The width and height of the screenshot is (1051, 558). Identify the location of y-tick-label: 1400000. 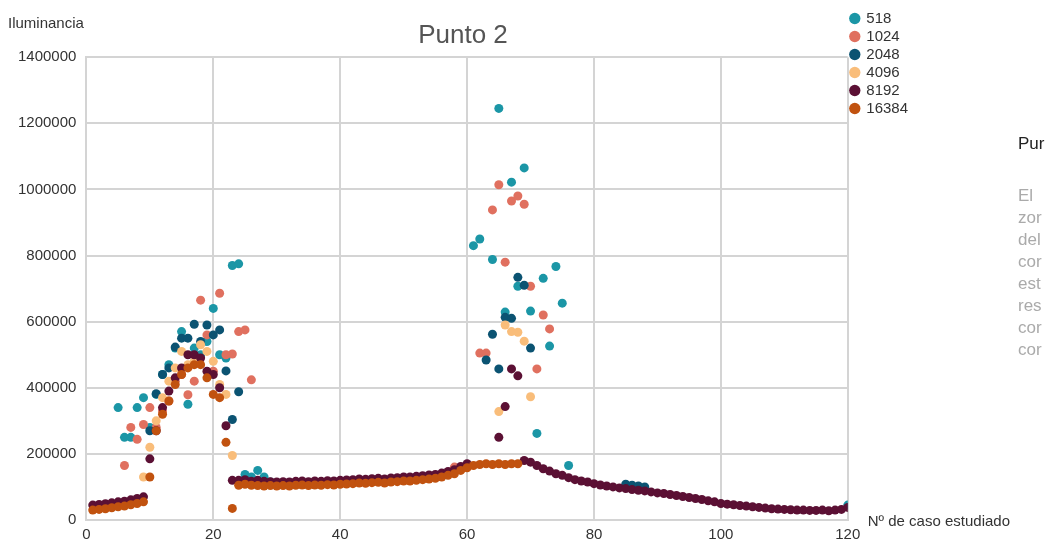
(47, 56).